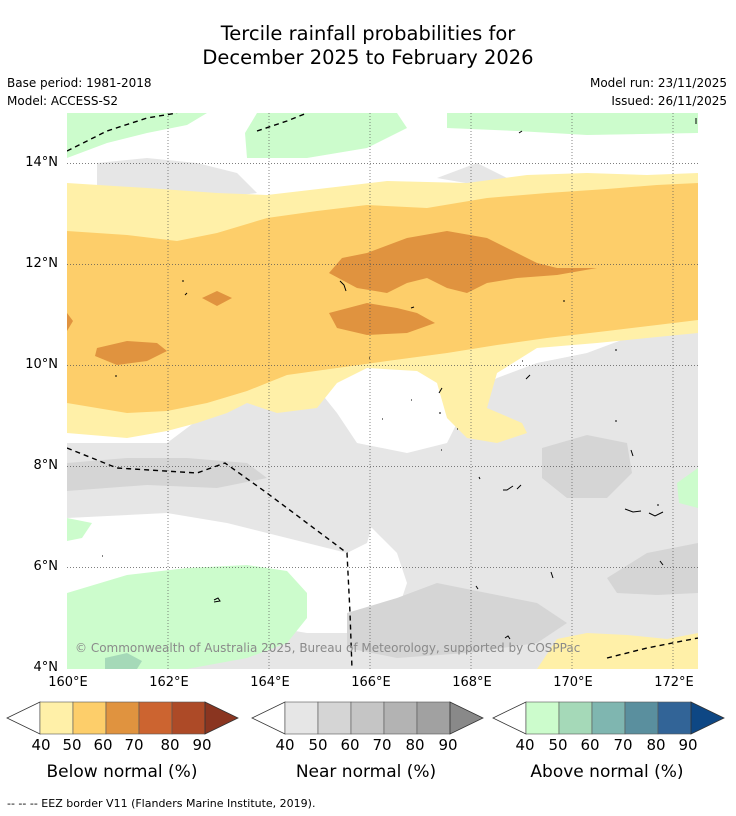 Image resolution: width=736 pixels, height=816 pixels. What do you see at coordinates (41, 364) in the screenshot?
I see `lat-label-10: 10°N` at bounding box center [41, 364].